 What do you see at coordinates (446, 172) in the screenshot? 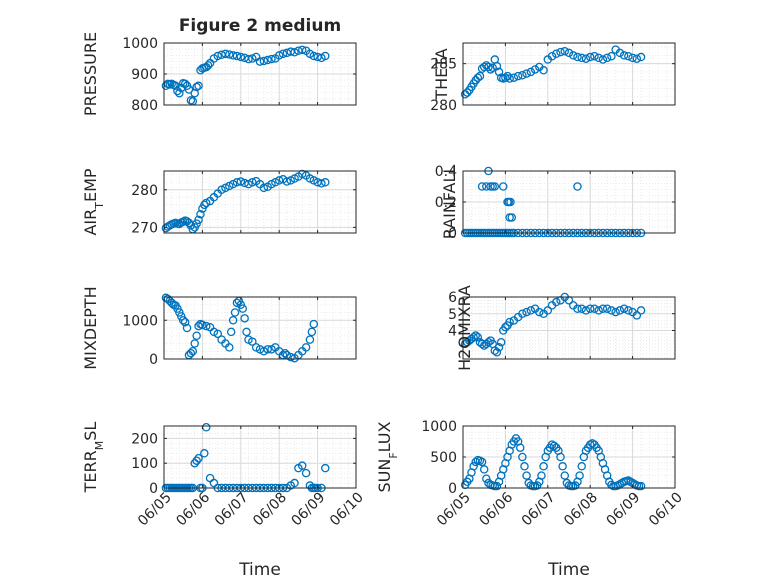
I see `y-tick-label: 0.4` at bounding box center [446, 172].